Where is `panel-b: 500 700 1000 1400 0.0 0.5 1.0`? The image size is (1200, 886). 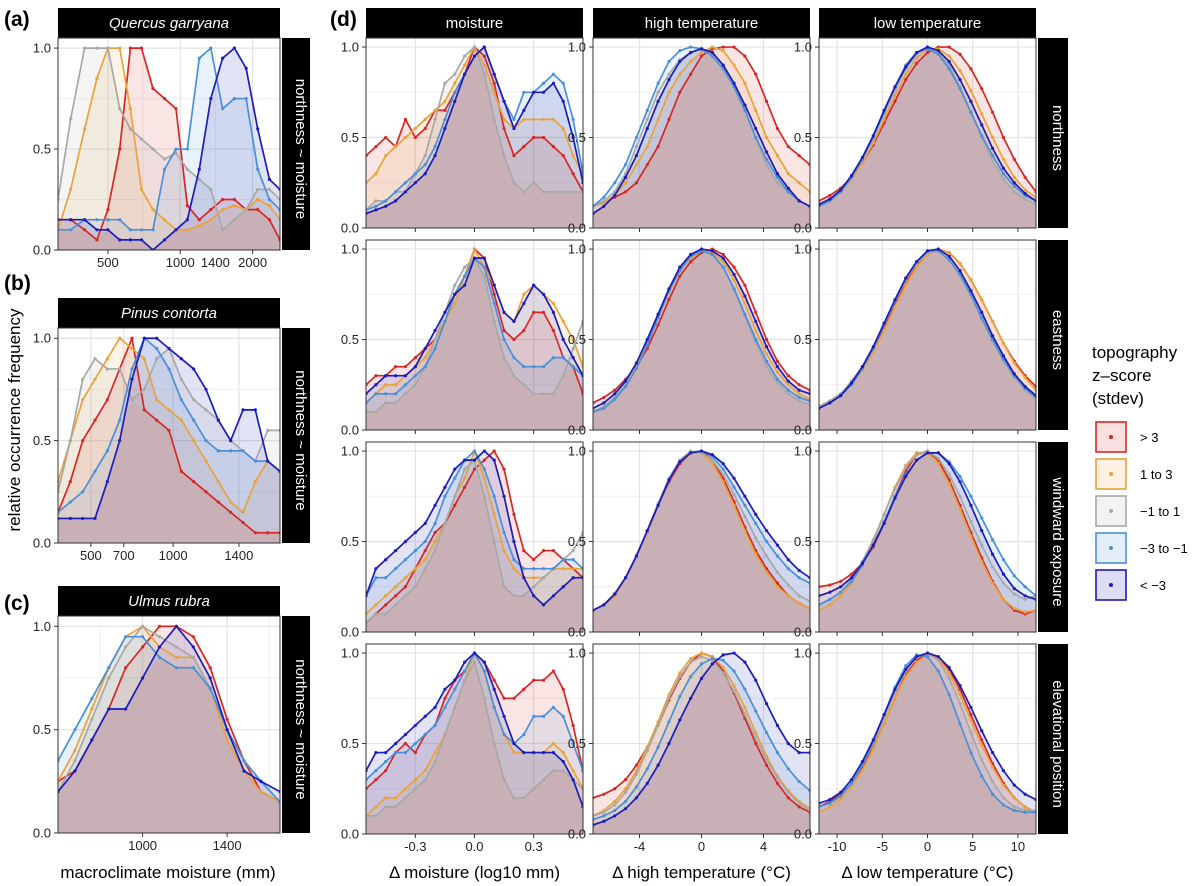
panel-b: 500 700 1000 1400 0.0 0.5 1.0 is located at coordinates (157, 445).